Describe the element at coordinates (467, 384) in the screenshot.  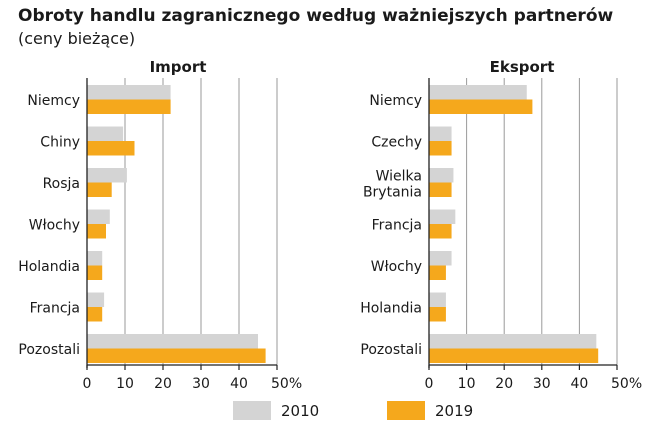
I see `export-tick-label: 10` at that location.